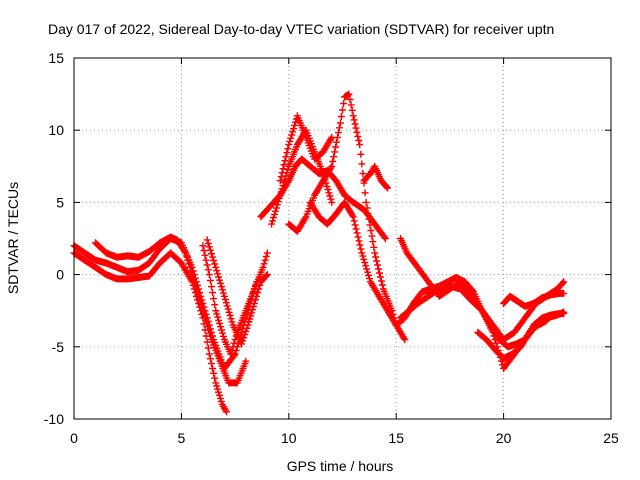 Image resolution: width=640 pixels, height=480 pixels. I want to click on y-tick-label: 15, so click(56, 58).